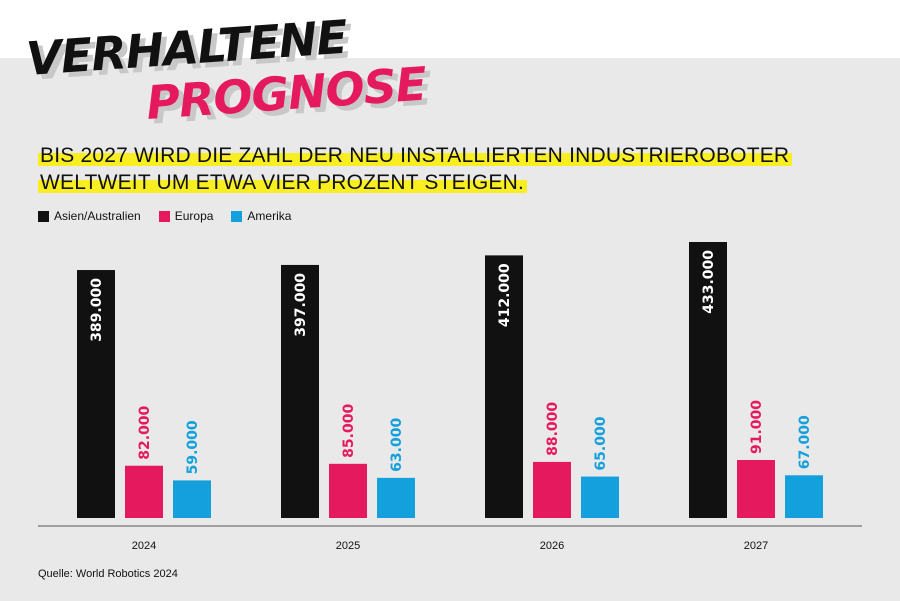  I want to click on bar-asien-2027, so click(708, 380).